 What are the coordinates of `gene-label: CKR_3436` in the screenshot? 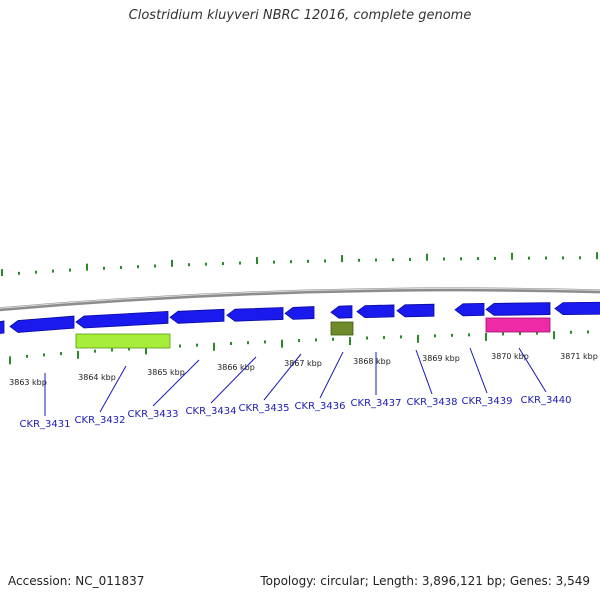 It's located at (320, 406).